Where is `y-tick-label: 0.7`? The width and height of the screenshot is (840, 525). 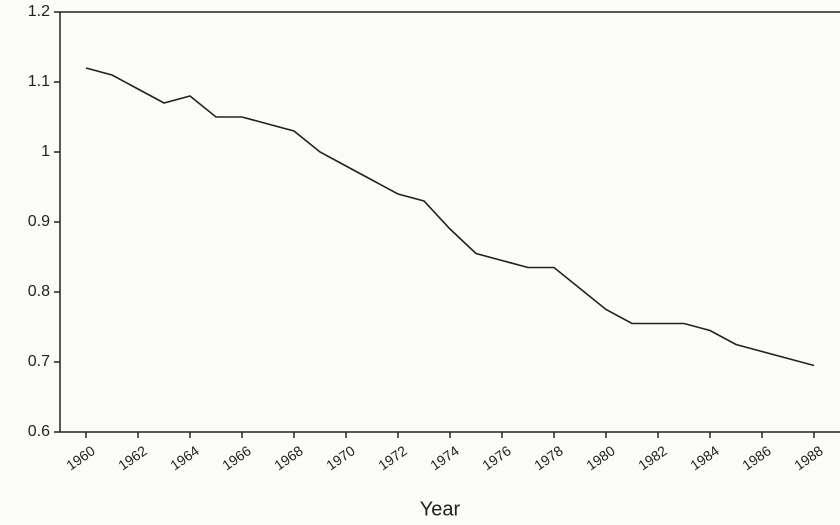
y-tick-label: 0.7 is located at coordinates (39, 361).